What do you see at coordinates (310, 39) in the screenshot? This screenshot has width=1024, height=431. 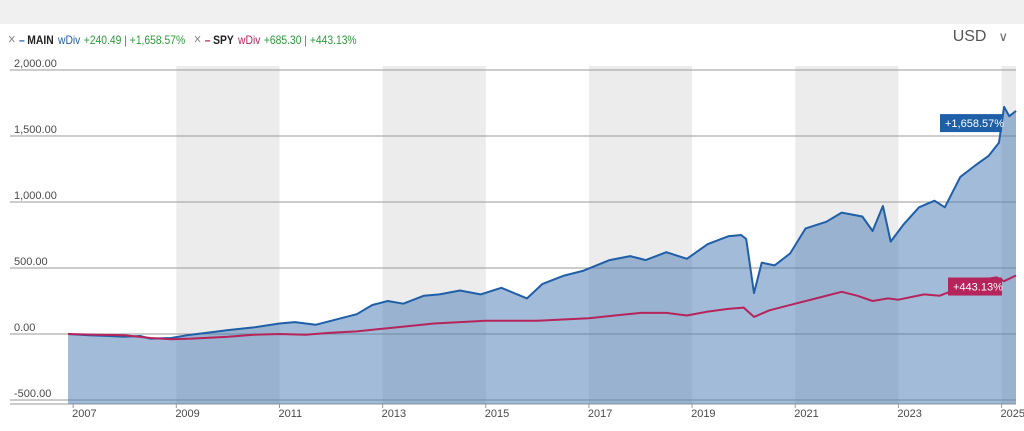 I see `spy-stats: +685.30 | +443.13%` at bounding box center [310, 39].